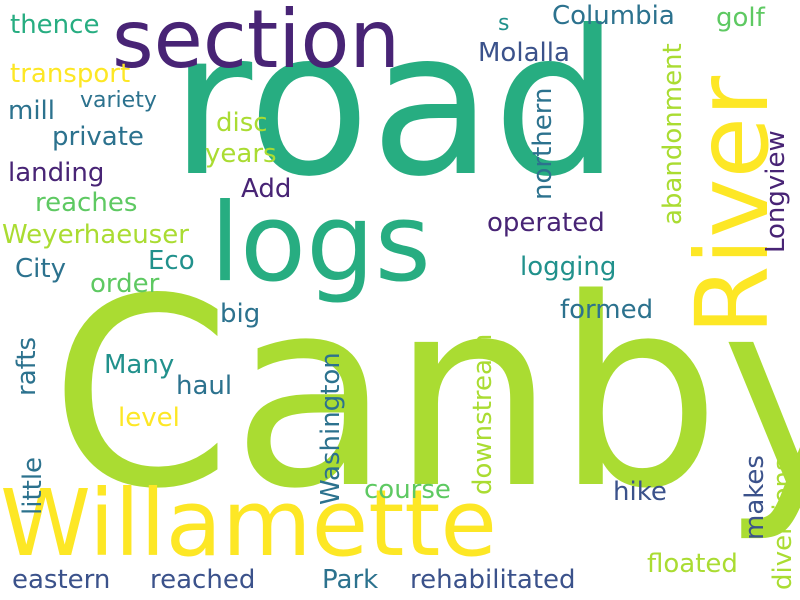  What do you see at coordinates (776, 191) in the screenshot?
I see `word-longview: Longview` at bounding box center [776, 191].